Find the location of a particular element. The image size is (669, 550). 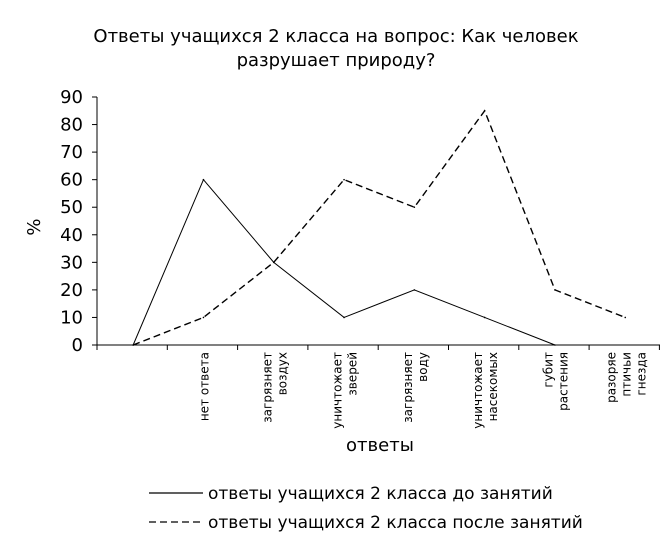

y-tick-label: 10 is located at coordinates (71, 317).